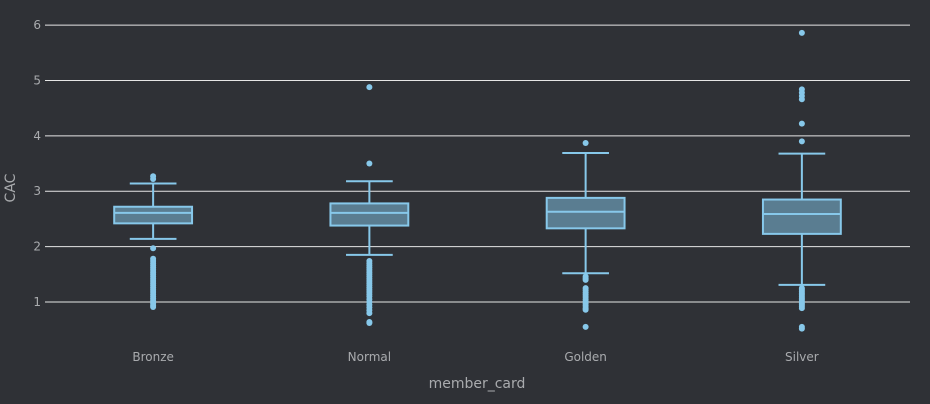 The height and width of the screenshot is (404, 930). What do you see at coordinates (37, 302) in the screenshot?
I see `y-tick-1: 1` at bounding box center [37, 302].